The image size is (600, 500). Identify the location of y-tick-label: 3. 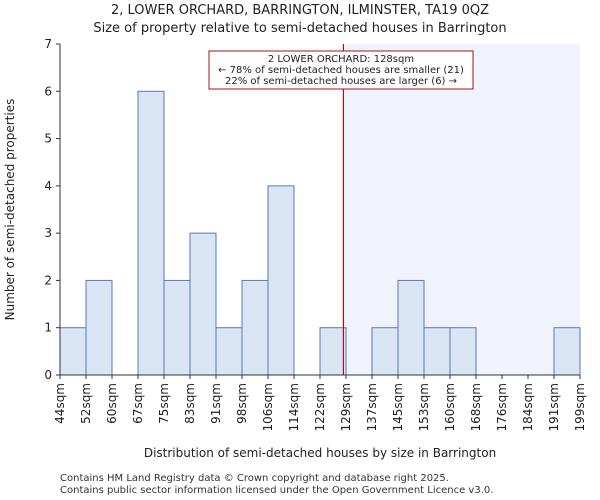
(48, 233).